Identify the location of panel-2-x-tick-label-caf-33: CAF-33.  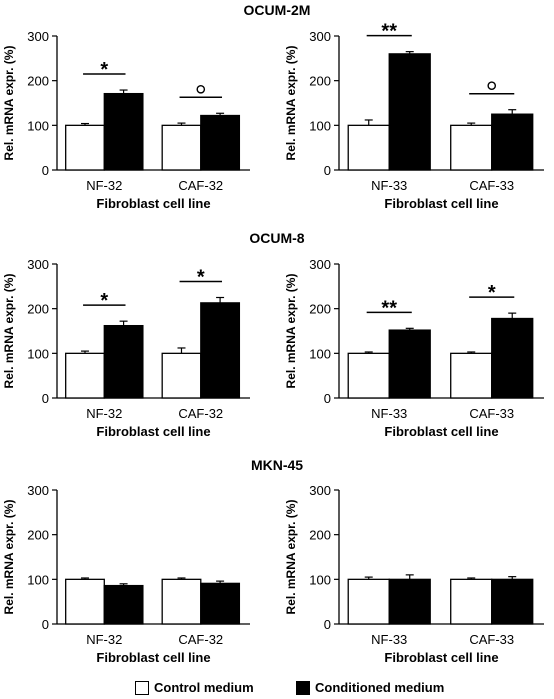
(491, 185).